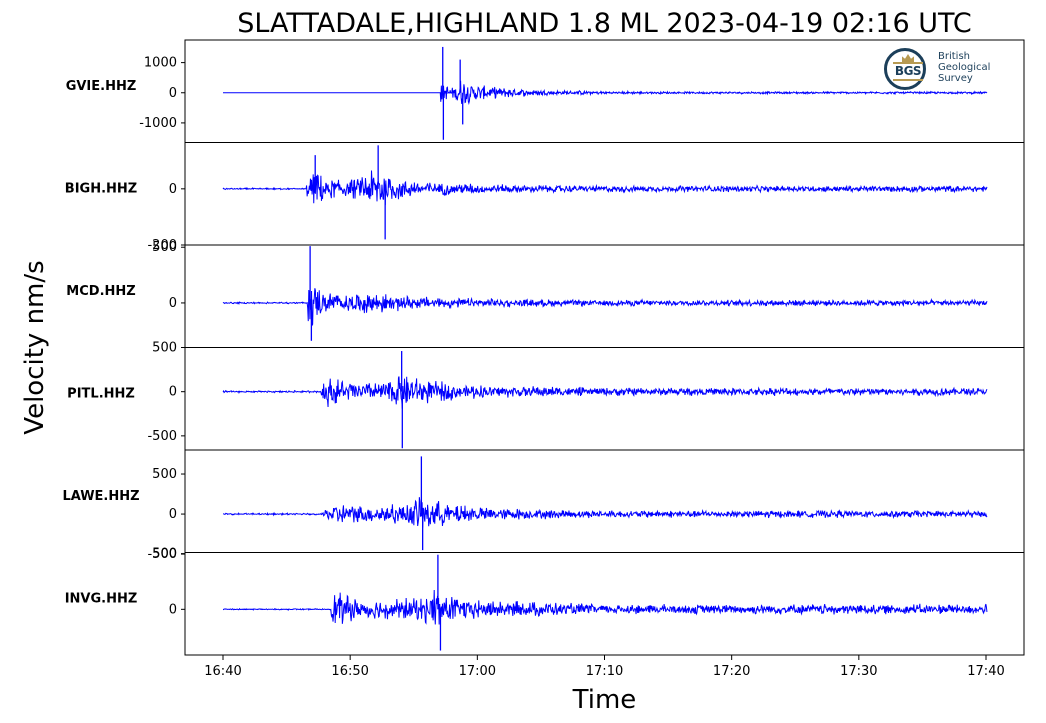  What do you see at coordinates (604, 700) in the screenshot?
I see `x-axis-label: Time` at bounding box center [604, 700].